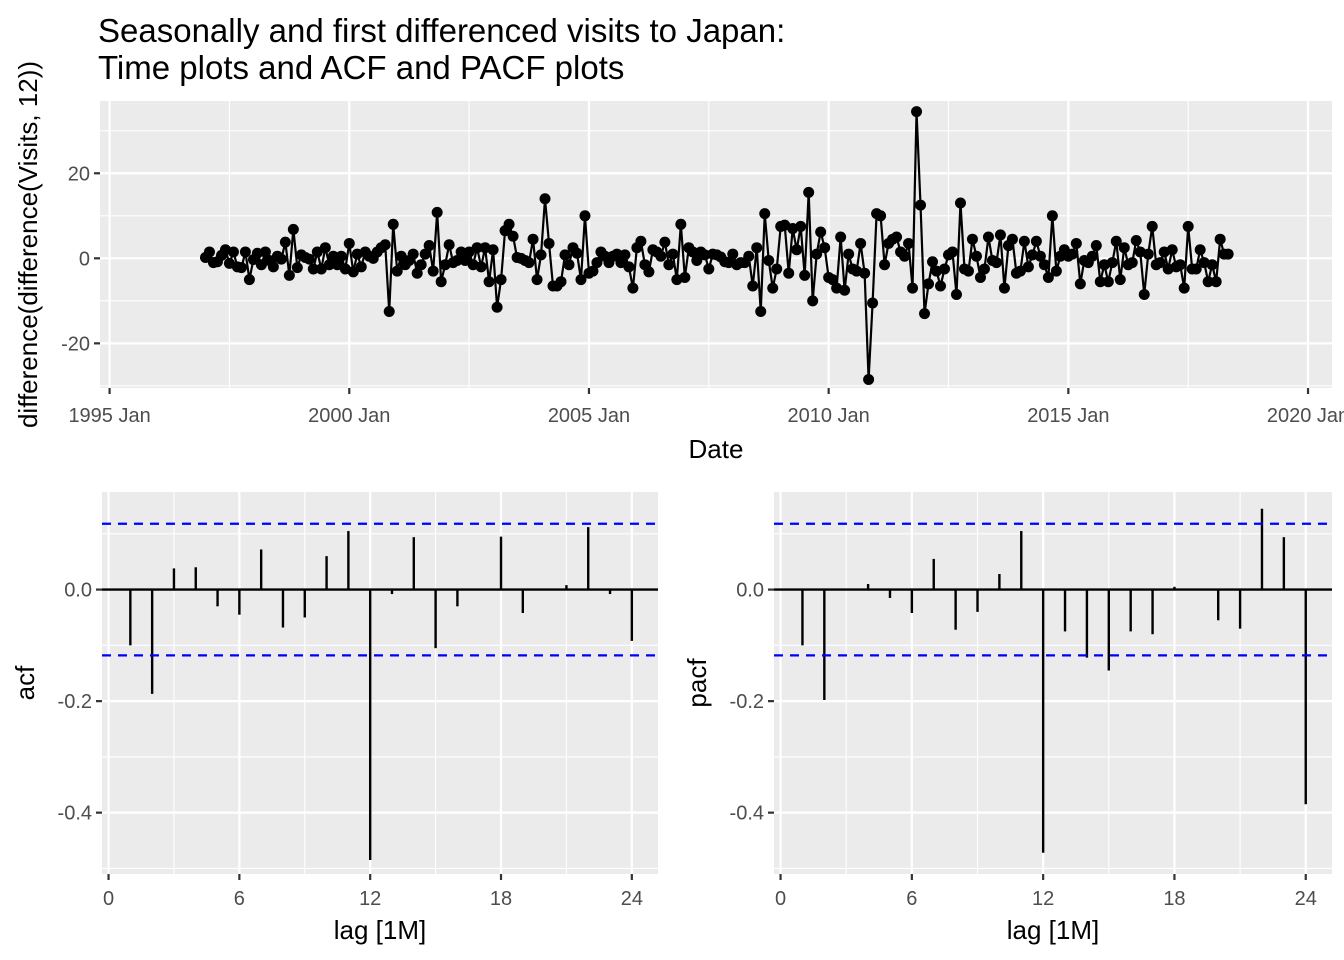 The width and height of the screenshot is (1344, 960). What do you see at coordinates (1068, 416) in the screenshot?
I see `time-plot-x-tick-label: 2015 Jan` at bounding box center [1068, 416].